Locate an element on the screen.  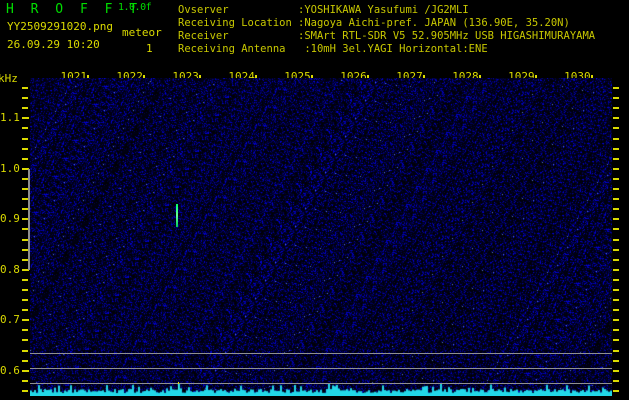
event-category-label: meteor is located at coordinates (142, 32).